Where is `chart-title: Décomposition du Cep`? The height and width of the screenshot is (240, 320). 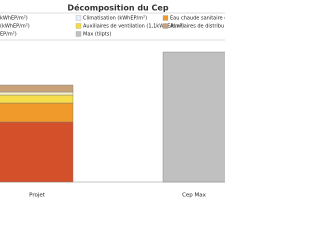 chart-title: Décomposition du Cep is located at coordinates (117, 8).